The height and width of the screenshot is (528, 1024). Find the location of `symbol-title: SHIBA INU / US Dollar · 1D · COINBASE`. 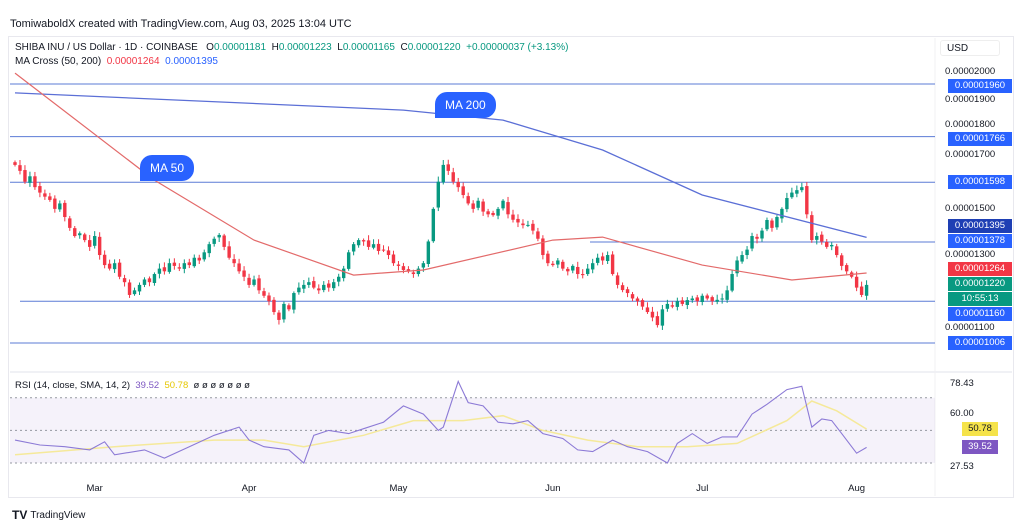

symbol-title: SHIBA INU / US Dollar · 1D · COINBASE is located at coordinates (106, 47).